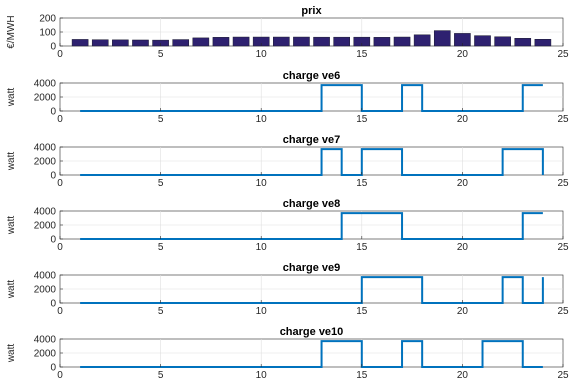 The height and width of the screenshot is (386, 583). What do you see at coordinates (311, 76) in the screenshot?
I see `chart-title: charge ve6` at bounding box center [311, 76].